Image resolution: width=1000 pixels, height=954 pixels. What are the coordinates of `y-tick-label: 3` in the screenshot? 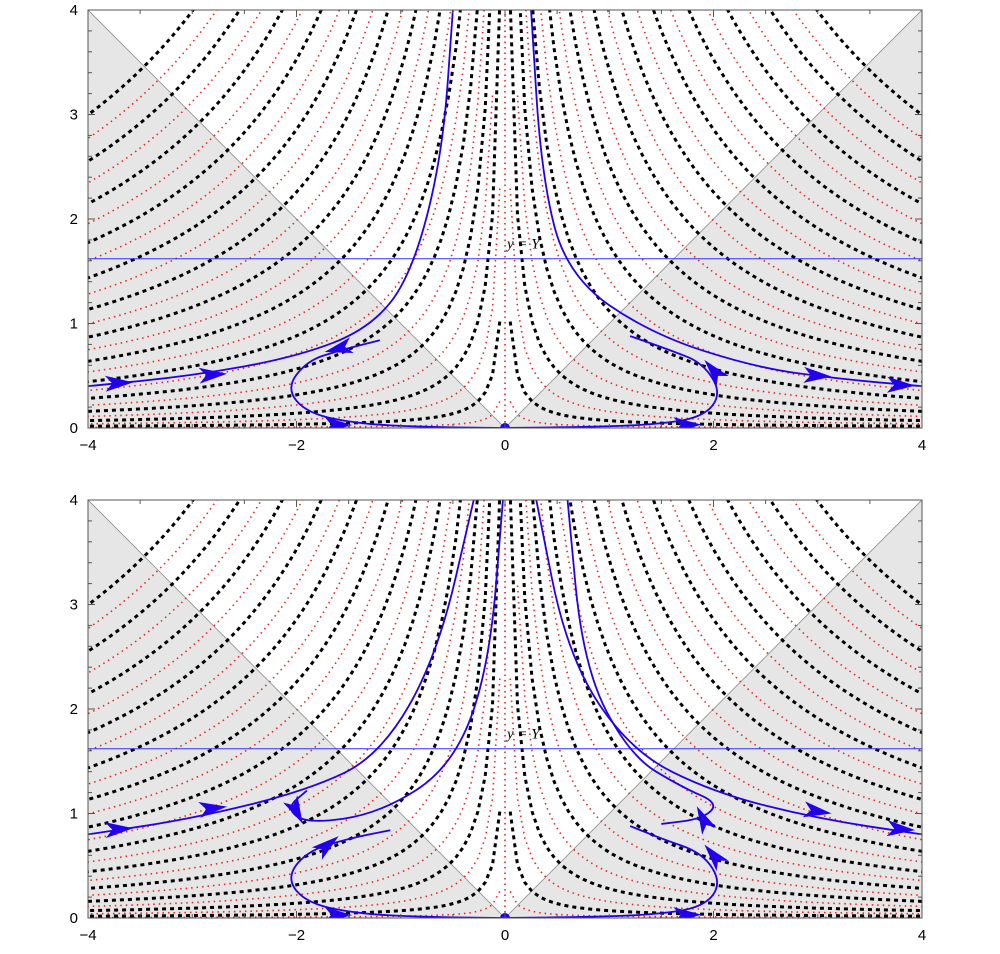 It's located at (74, 605).